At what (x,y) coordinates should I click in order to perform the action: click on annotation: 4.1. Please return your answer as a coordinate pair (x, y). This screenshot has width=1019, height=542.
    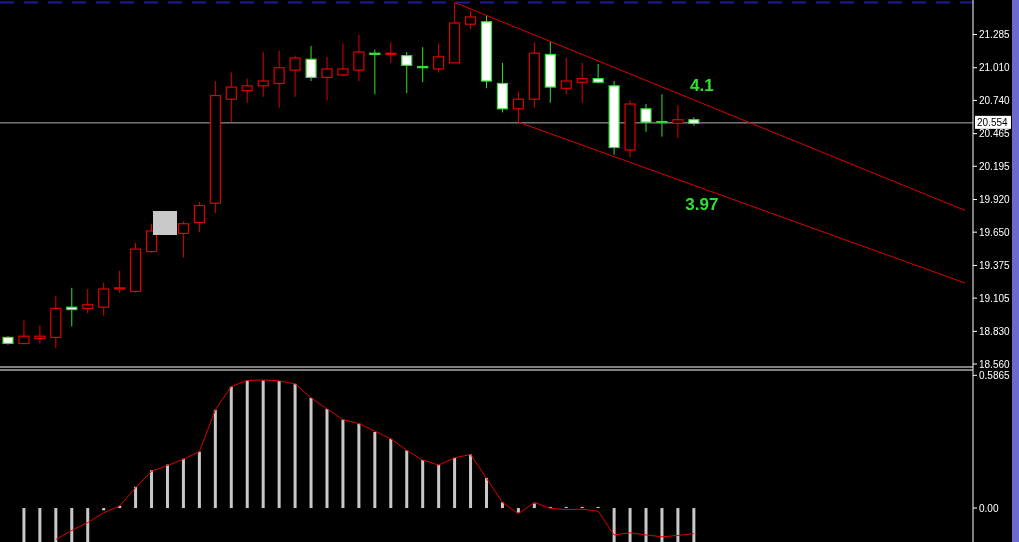
    Looking at the image, I should click on (702, 86).